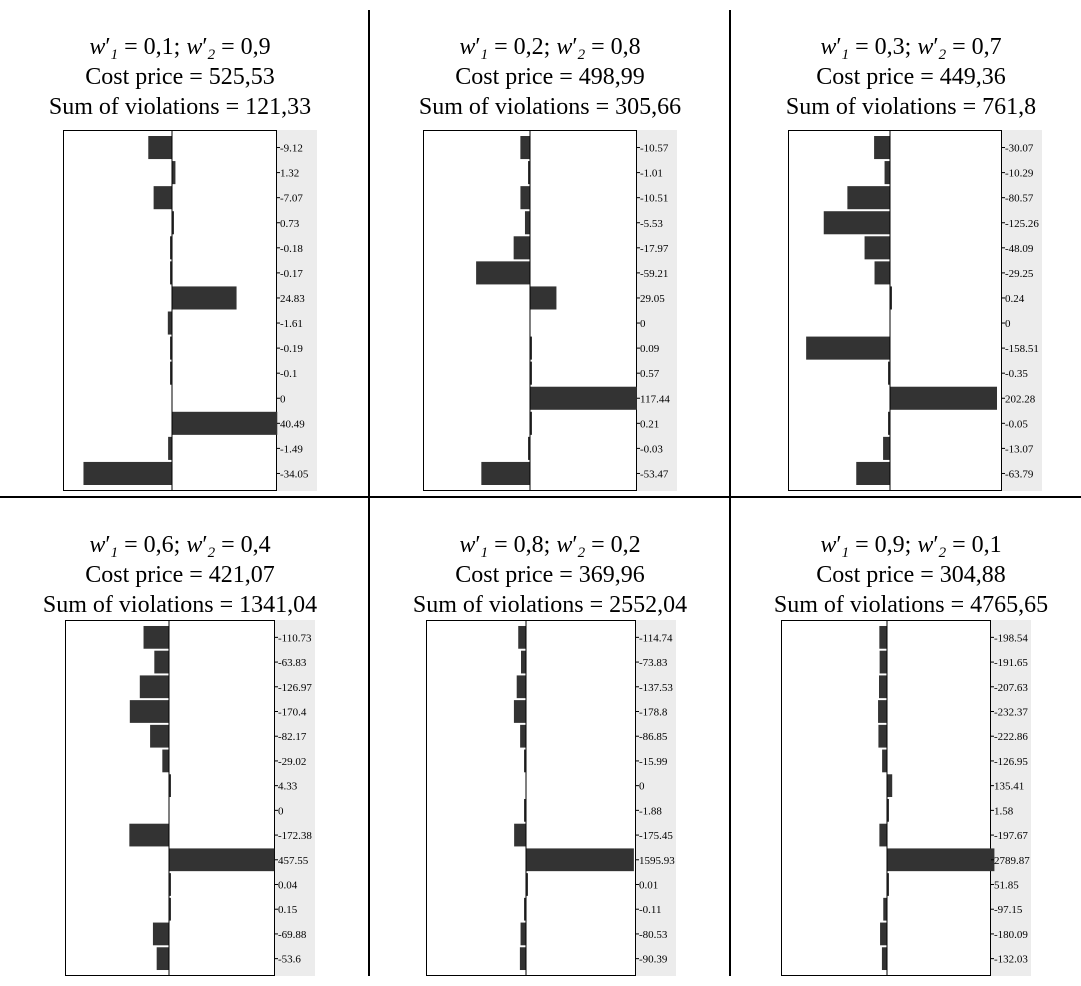  Describe the element at coordinates (288, 374) in the screenshot. I see `tick-label: -0.1` at that location.